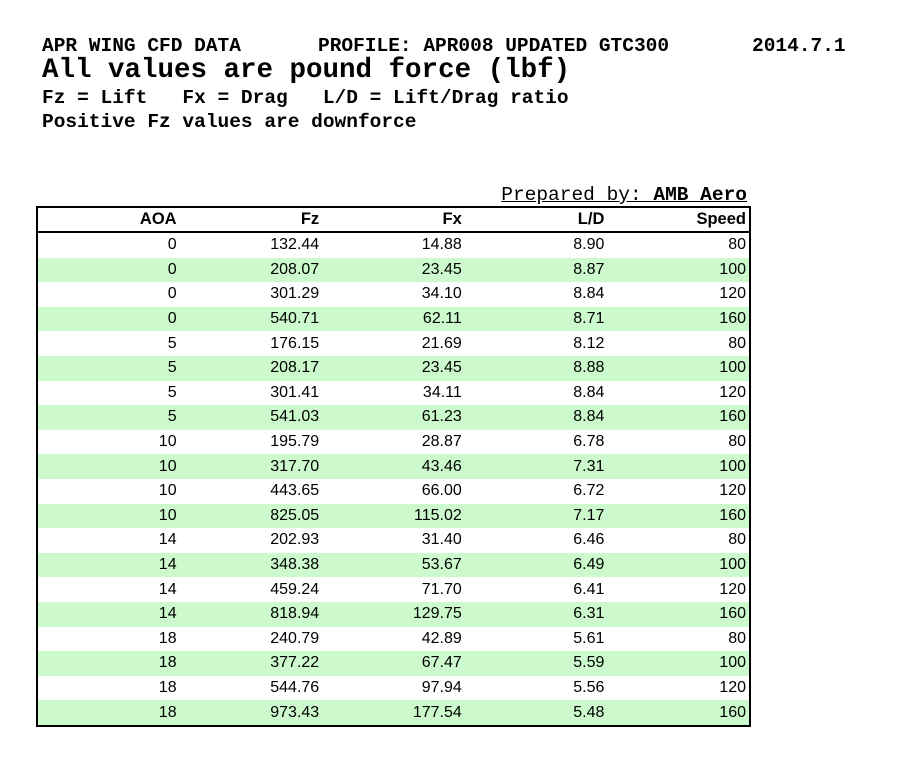 Image resolution: width=910 pixels, height=766 pixels. What do you see at coordinates (589, 638) in the screenshot?
I see `table-cell: 5.61` at bounding box center [589, 638].